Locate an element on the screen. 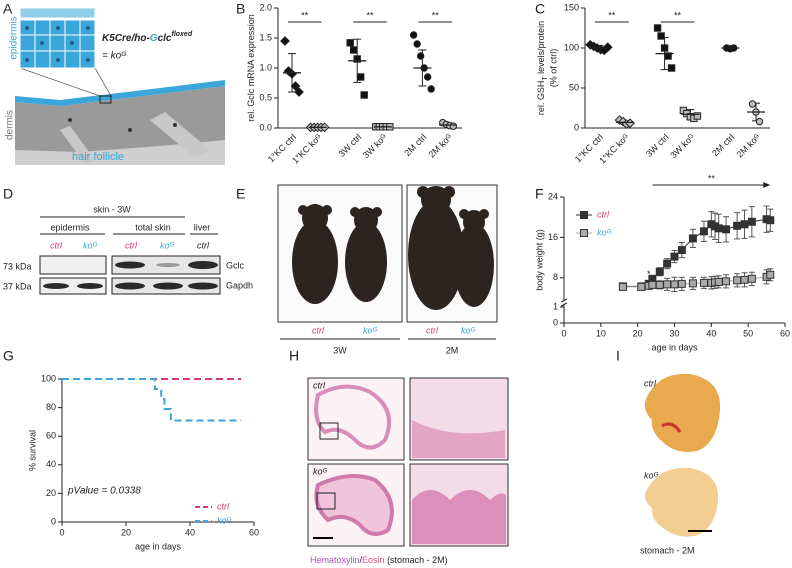 This screenshot has width=792, height=568. stomach-photos-shape is located at coordinates (681, 502).